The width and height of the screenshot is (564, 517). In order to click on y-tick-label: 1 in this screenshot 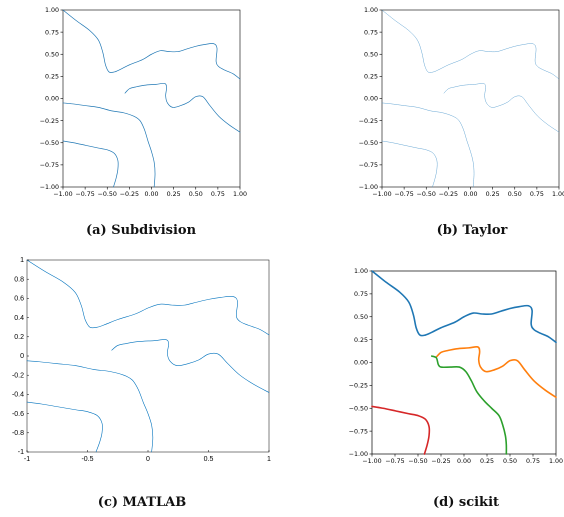, I will do `click(22, 260)`.